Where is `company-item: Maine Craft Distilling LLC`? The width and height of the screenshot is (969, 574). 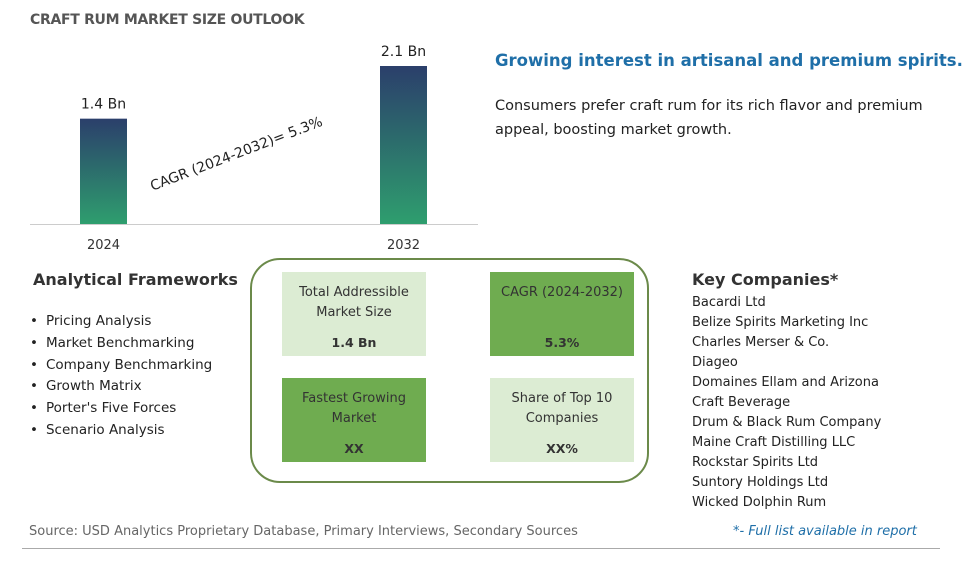
company-item: Maine Craft Distilling LLC is located at coordinates (774, 442).